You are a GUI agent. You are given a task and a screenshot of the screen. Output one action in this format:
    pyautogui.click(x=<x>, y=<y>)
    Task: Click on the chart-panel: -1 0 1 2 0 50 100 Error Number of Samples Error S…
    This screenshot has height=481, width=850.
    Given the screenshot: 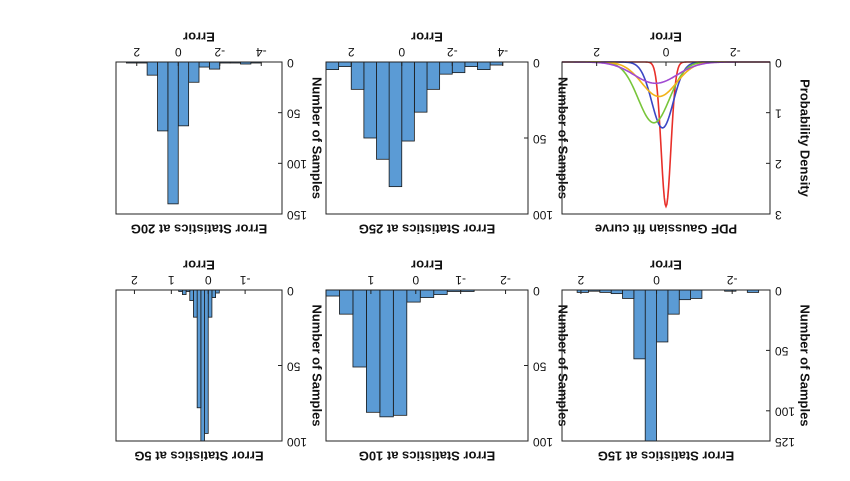 What is the action you would take?
    pyautogui.click(x=220, y=361)
    